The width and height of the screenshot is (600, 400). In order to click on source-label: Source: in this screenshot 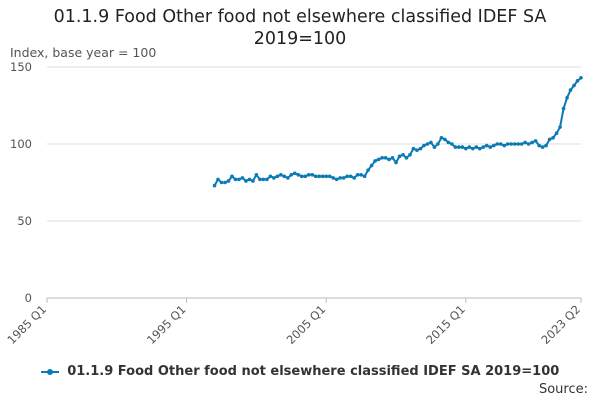, I will do `click(563, 389)`.